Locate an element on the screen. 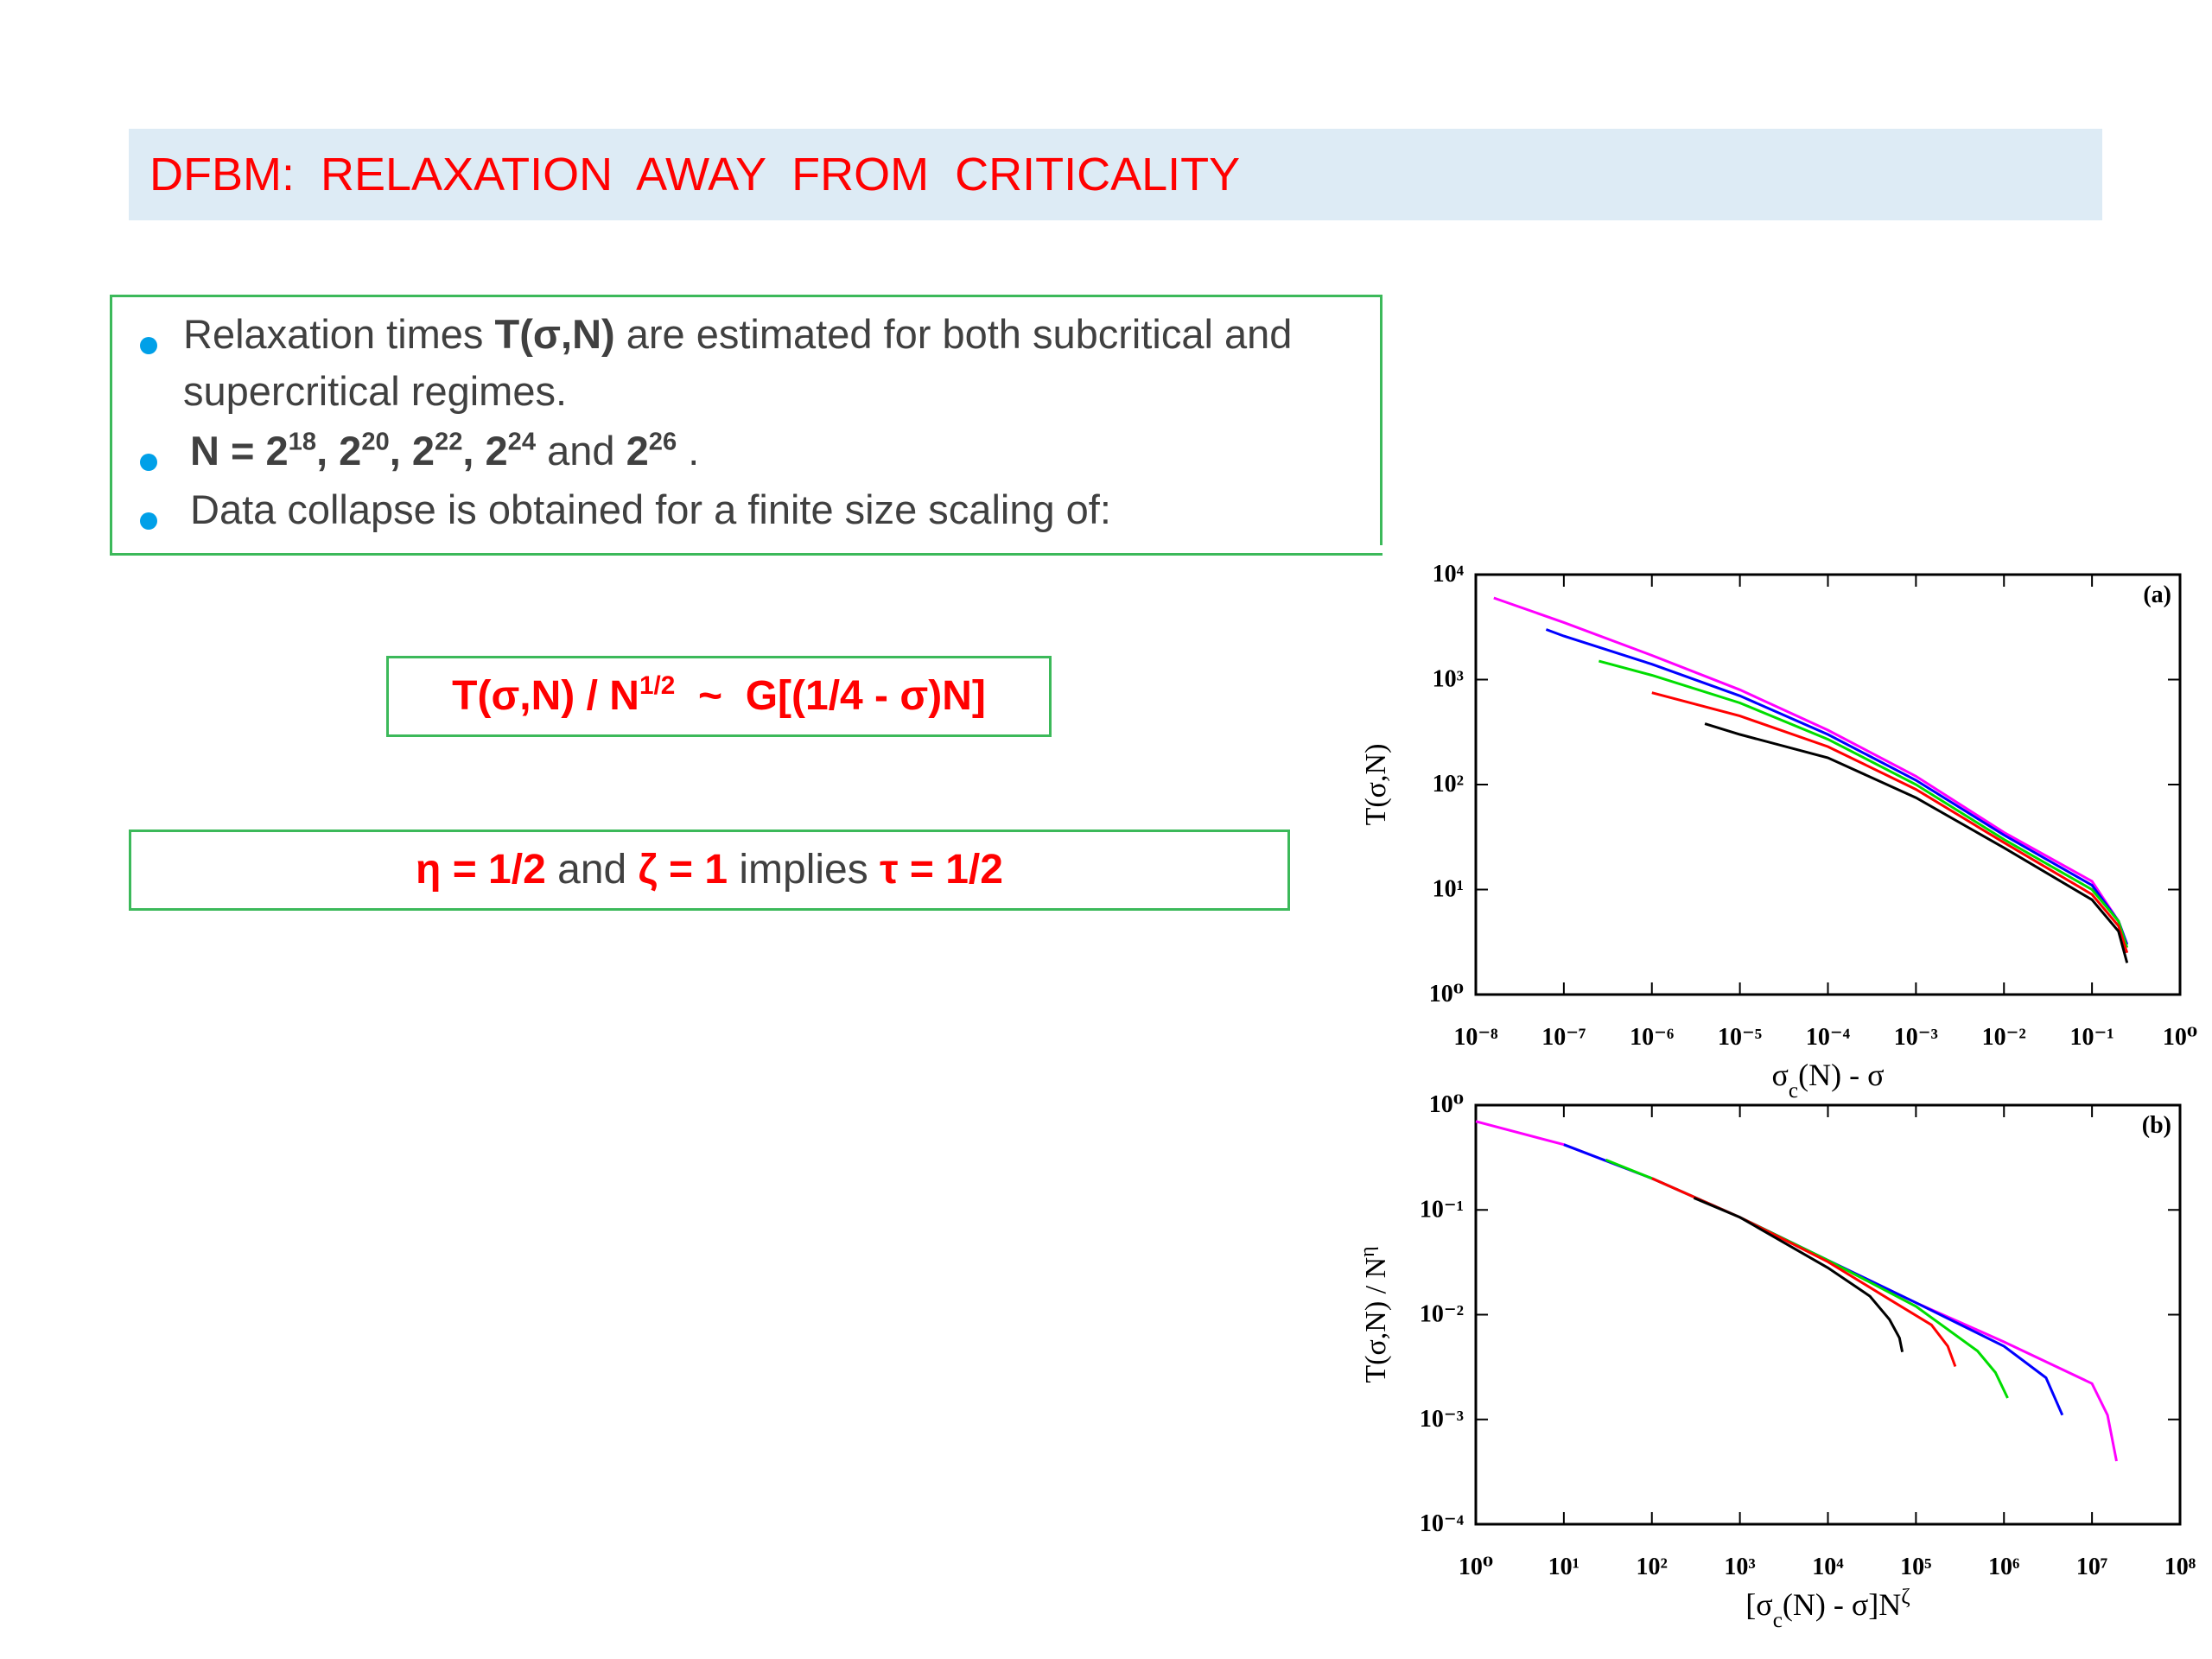 Image resolution: width=2212 pixels, height=1659 pixels. y-tick-label: 10² is located at coordinates (1448, 784).